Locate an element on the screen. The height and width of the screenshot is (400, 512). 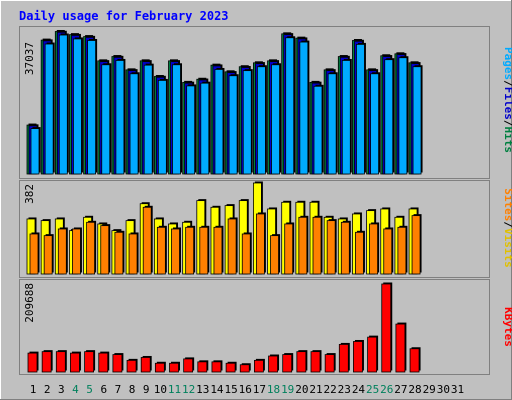
x-label-day-5: 5 is located at coordinates (89, 389).